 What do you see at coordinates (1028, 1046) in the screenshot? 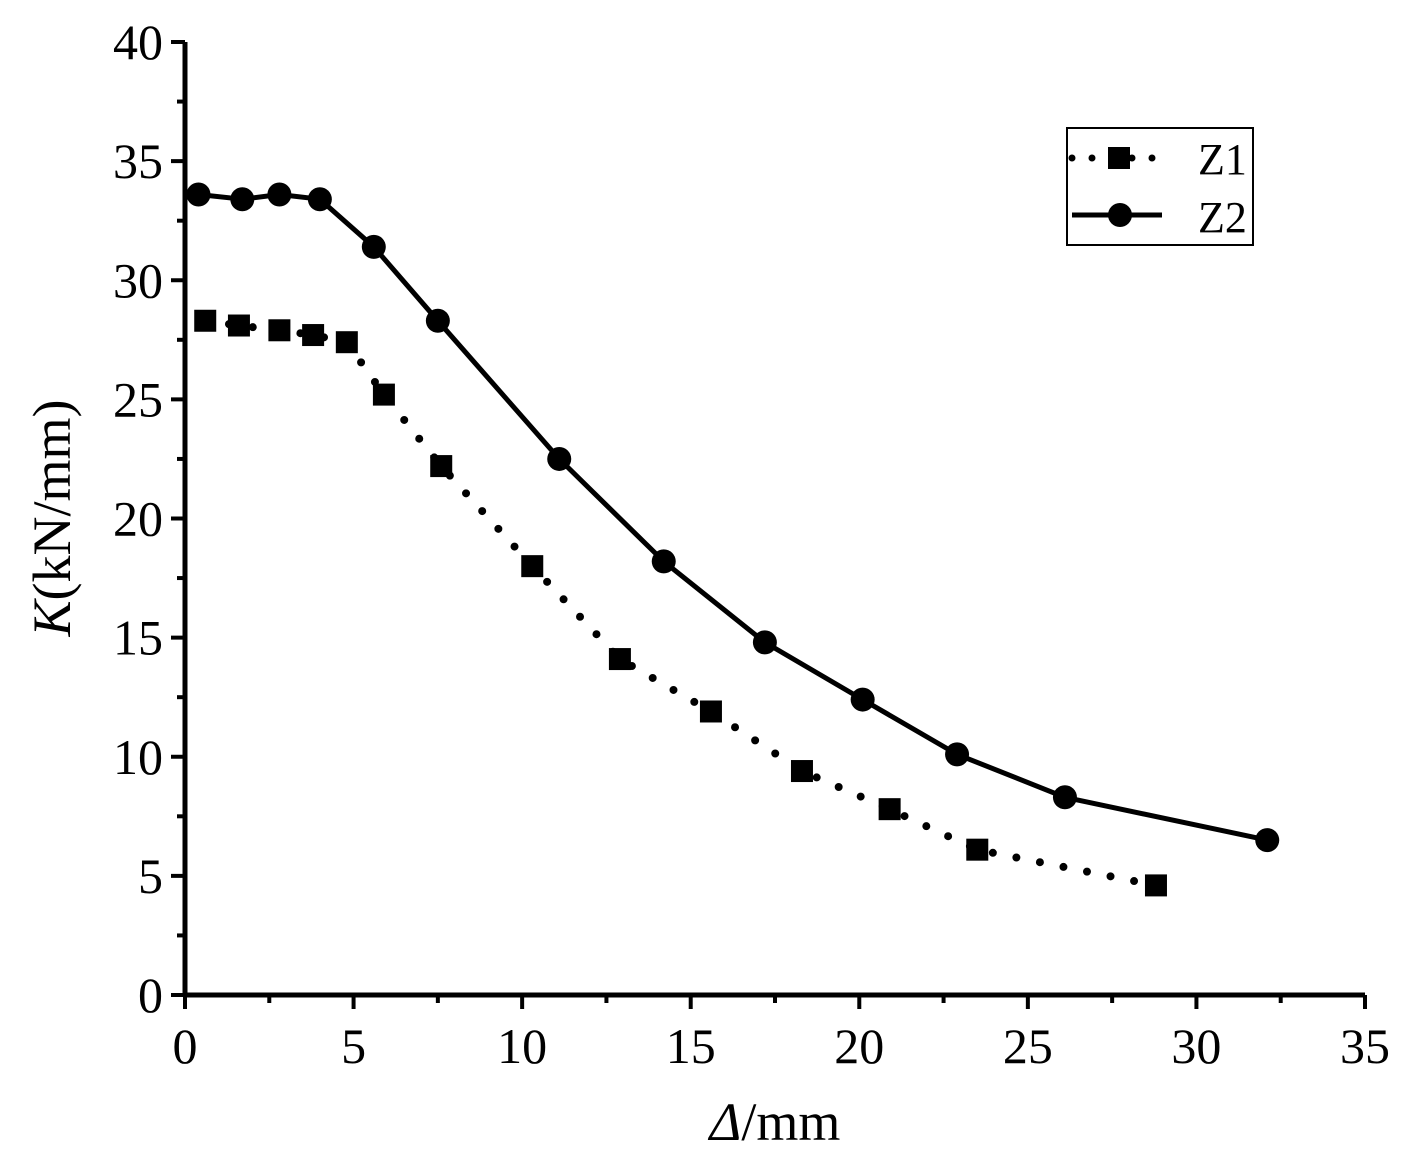
I see `x-tick-label: 25` at bounding box center [1028, 1046].